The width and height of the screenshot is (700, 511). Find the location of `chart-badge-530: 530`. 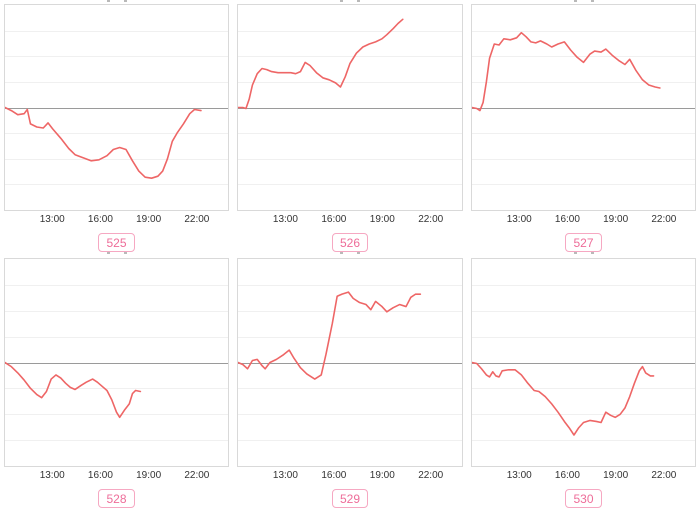

chart-badge-530: 530 is located at coordinates (583, 498).